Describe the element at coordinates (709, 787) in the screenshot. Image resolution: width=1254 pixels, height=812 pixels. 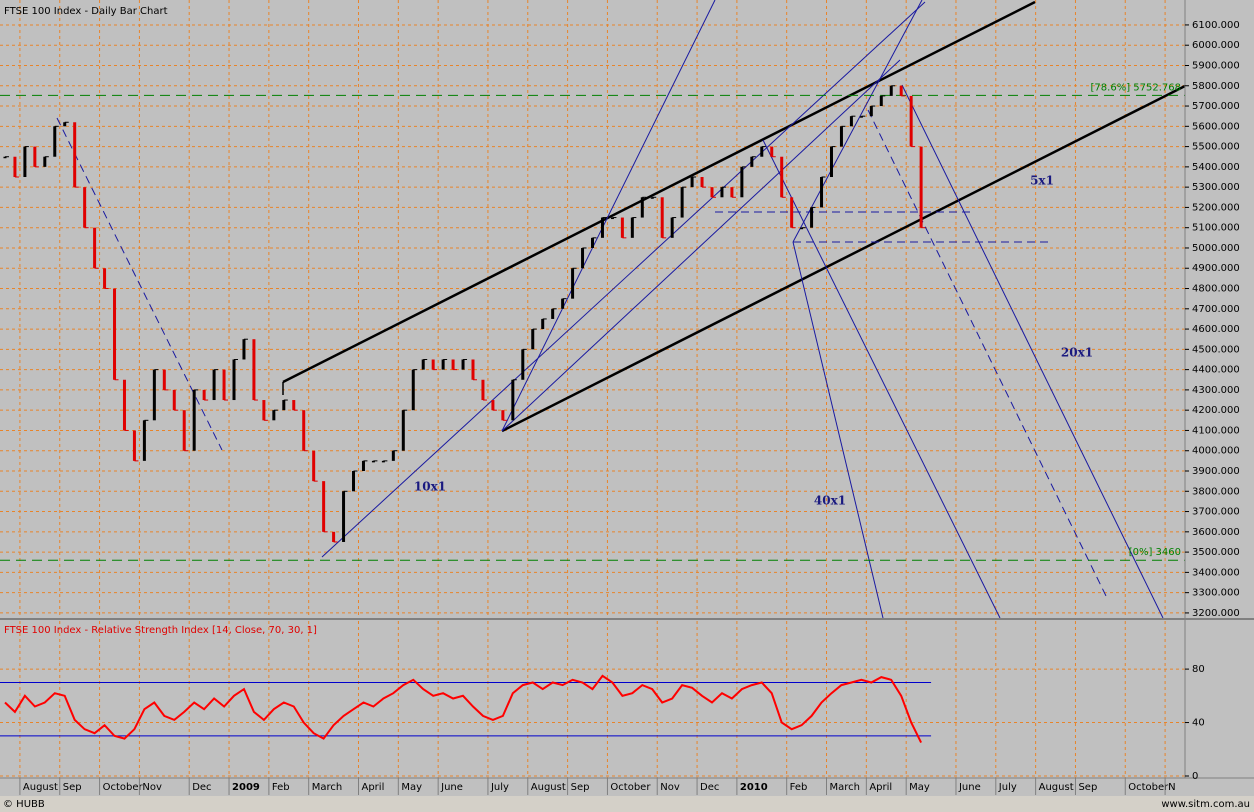
I see `x-tick-label: Dec` at that location.